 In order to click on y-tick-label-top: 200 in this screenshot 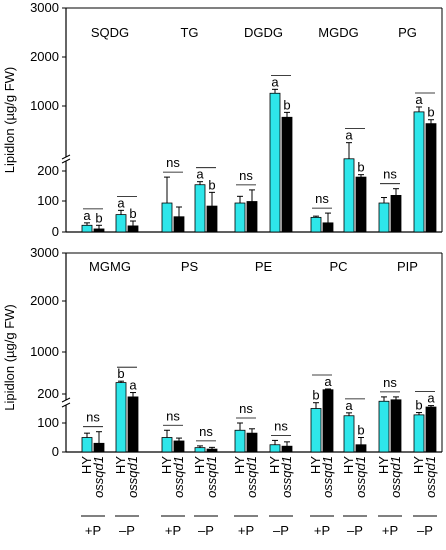, I will do `click(48, 170)`.